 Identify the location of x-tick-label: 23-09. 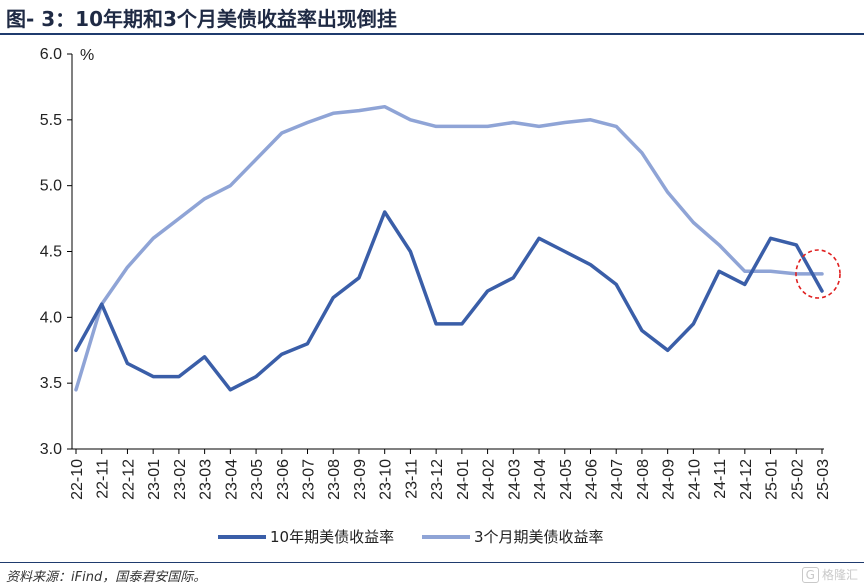
(360, 479).